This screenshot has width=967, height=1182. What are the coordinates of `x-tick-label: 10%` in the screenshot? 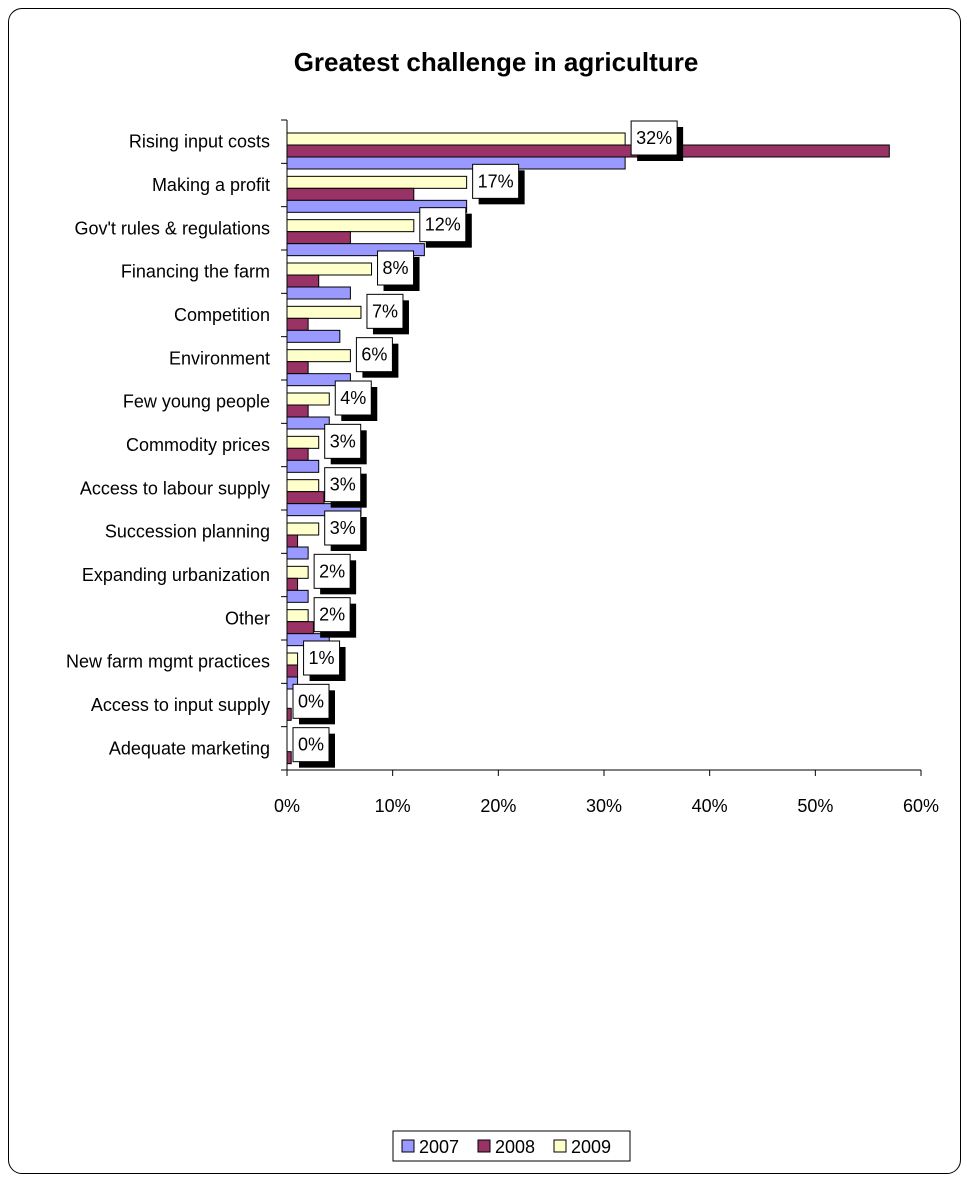 It's located at (393, 806).